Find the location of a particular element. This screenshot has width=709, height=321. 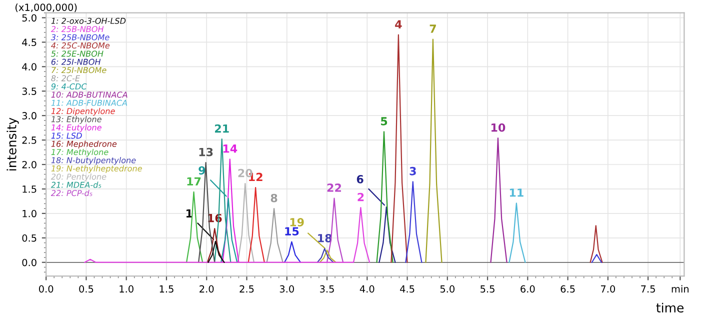

text: 19: N-ethylheptedrone is located at coordinates (96, 169).